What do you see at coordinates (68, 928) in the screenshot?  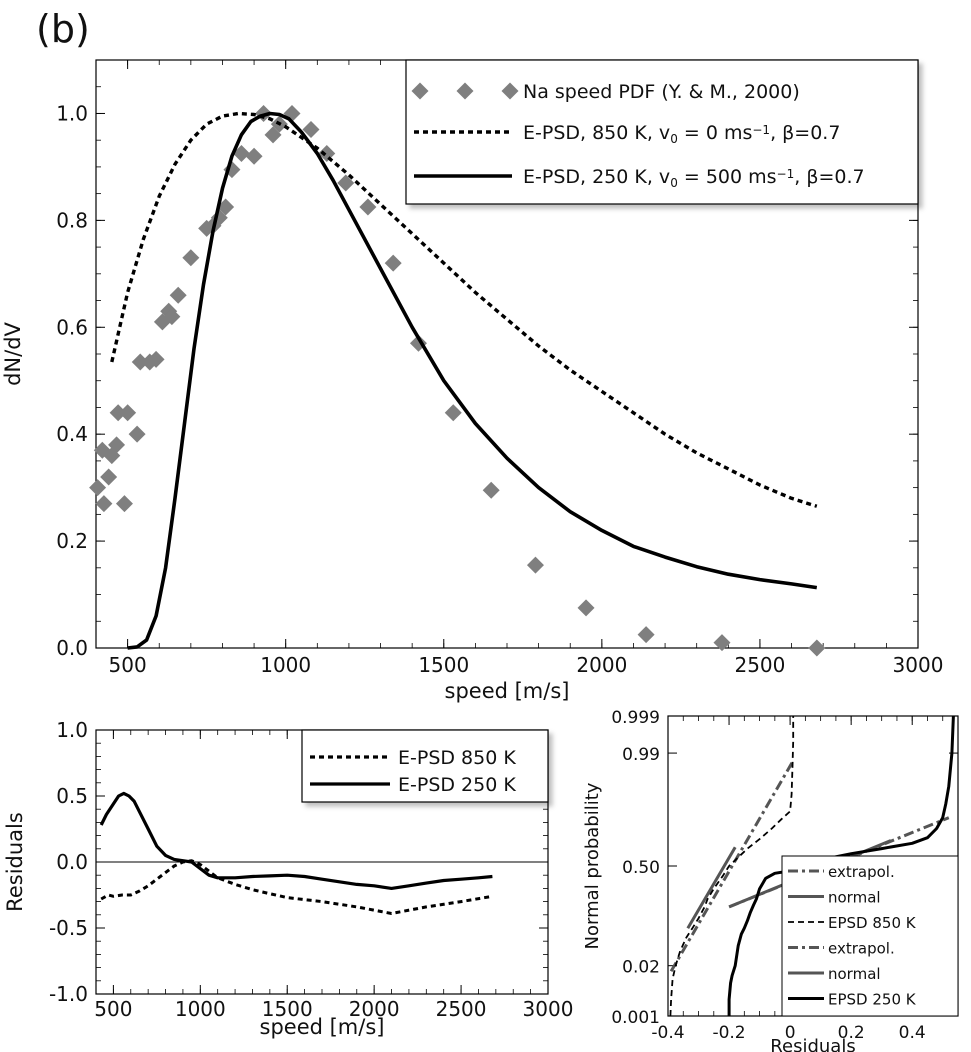 I see `y-tick-label: -0.5` at bounding box center [68, 928].